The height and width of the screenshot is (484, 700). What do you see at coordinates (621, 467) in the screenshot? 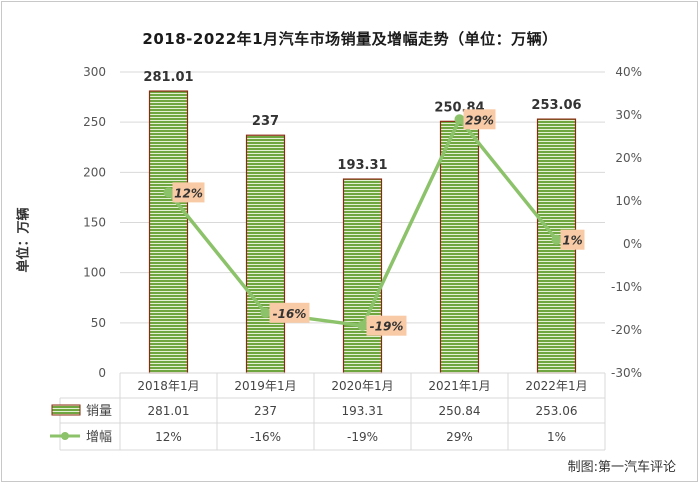
I see `chart-credit: 制图:第一汽车评论` at bounding box center [621, 467].